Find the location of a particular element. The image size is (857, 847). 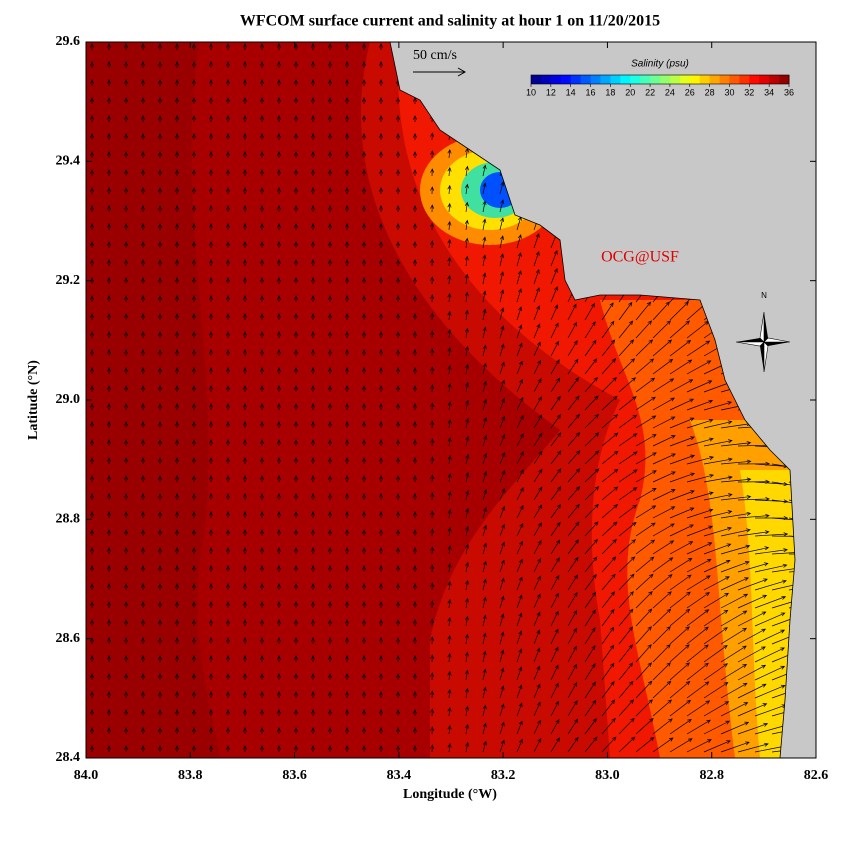

colorbar-tick-label: 10 is located at coordinates (531, 92).